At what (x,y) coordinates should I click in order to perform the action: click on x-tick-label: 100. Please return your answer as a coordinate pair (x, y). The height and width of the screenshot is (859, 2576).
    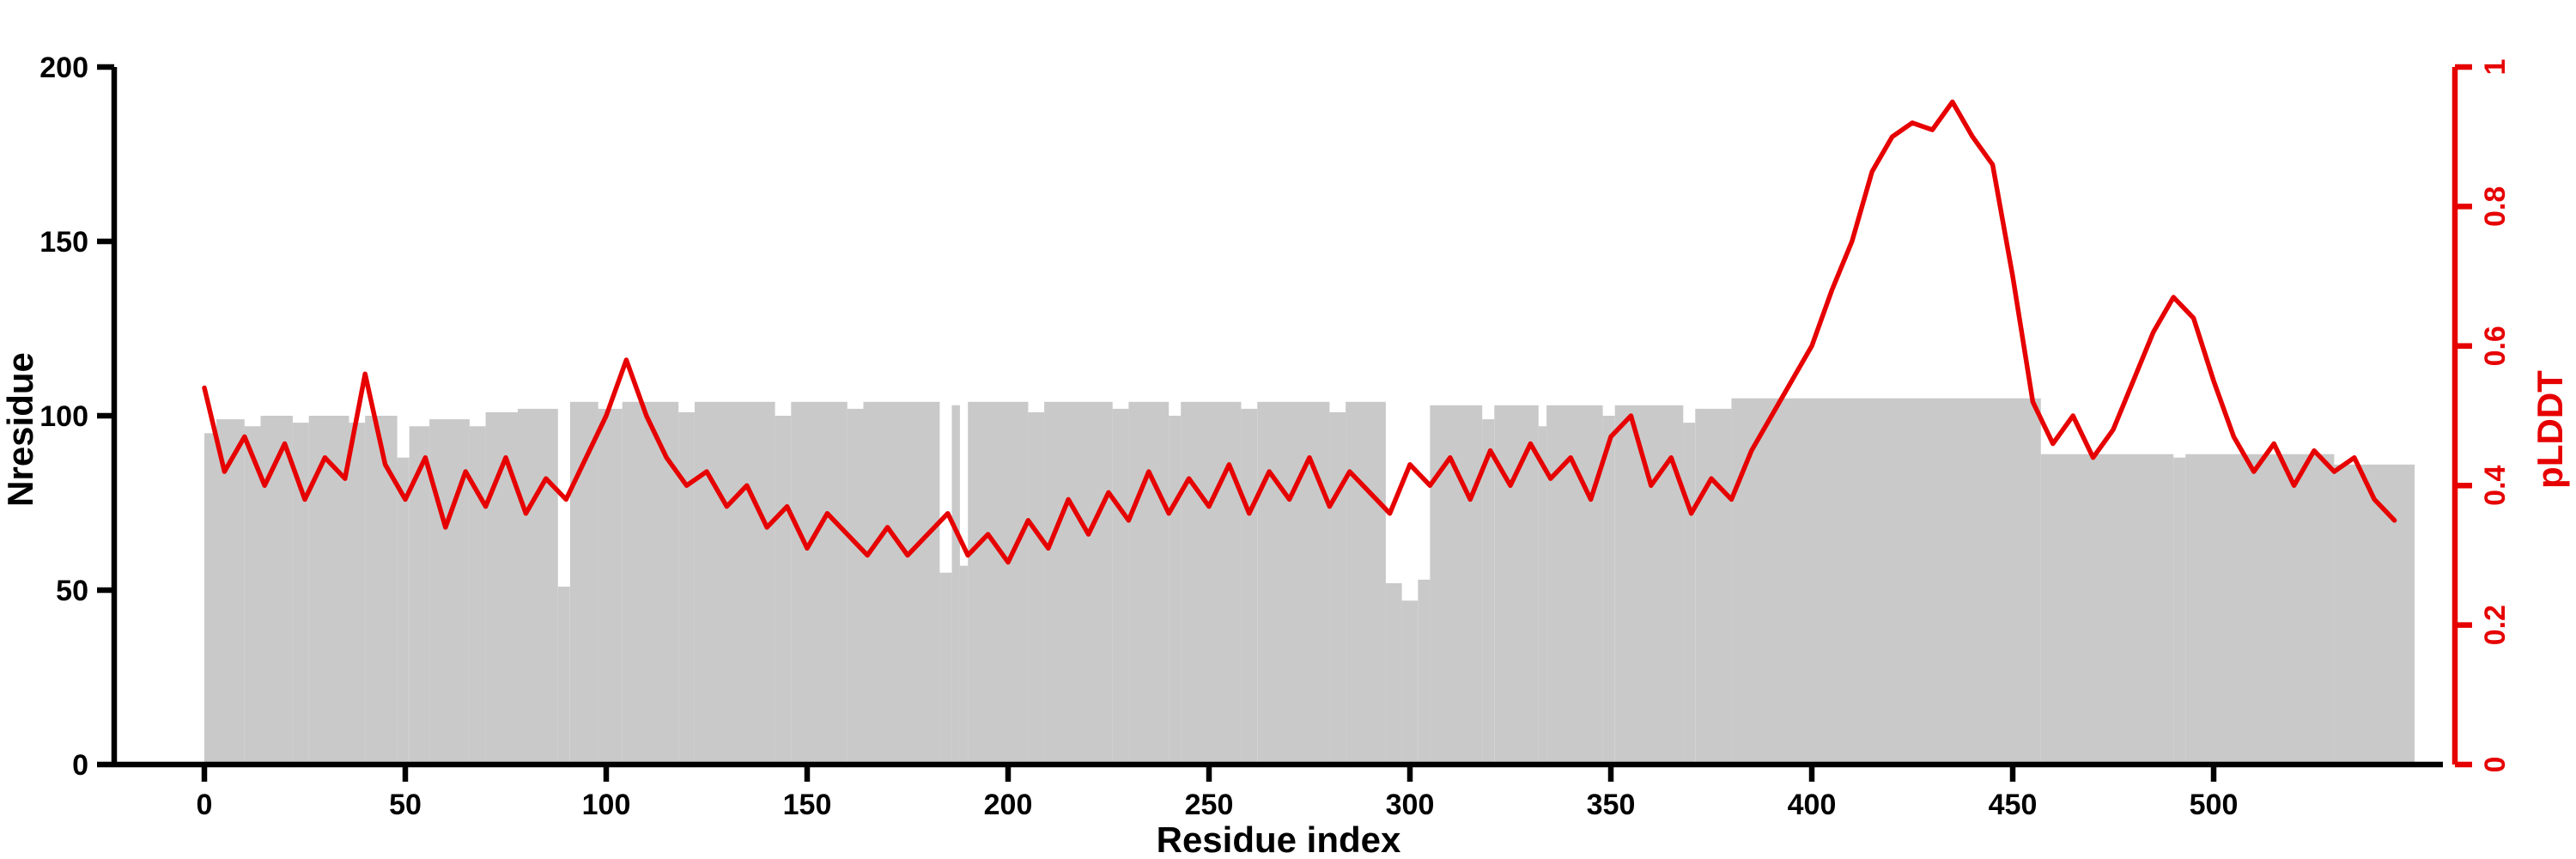
    Looking at the image, I should click on (607, 805).